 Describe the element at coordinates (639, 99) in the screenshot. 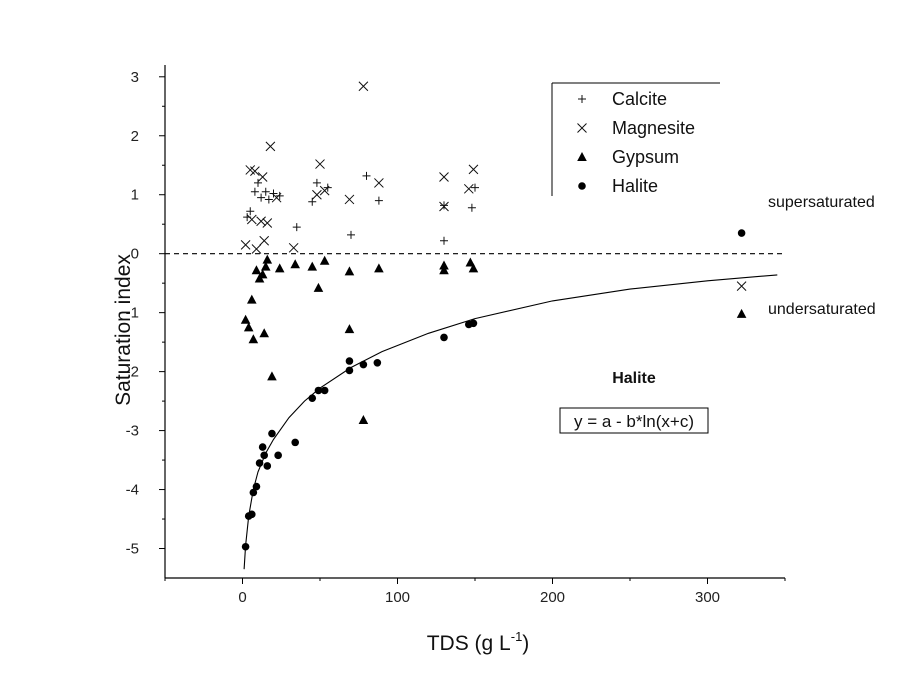

I see `legend-label-calcite: Calcite` at that location.